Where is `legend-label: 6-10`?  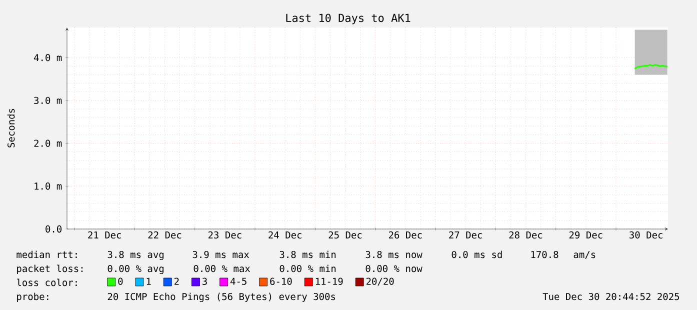
legend-label: 6-10 is located at coordinates (281, 281).